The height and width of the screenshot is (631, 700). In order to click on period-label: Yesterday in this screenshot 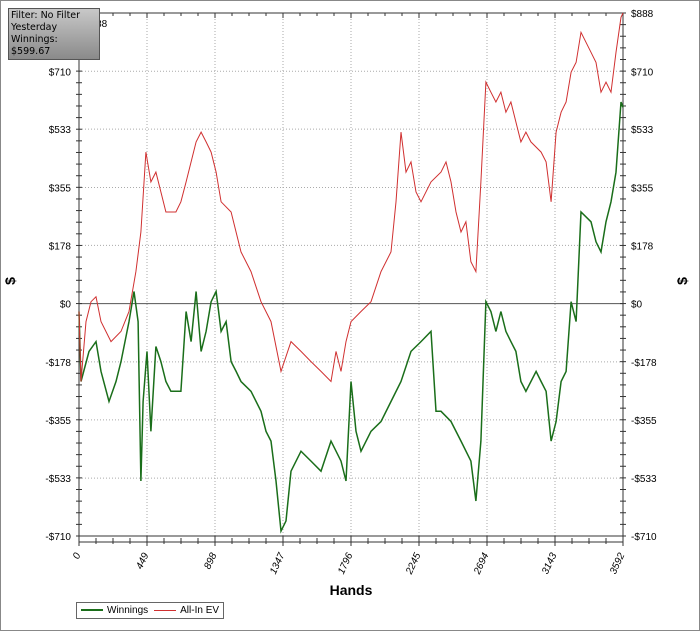, I will do `click(34, 27)`.